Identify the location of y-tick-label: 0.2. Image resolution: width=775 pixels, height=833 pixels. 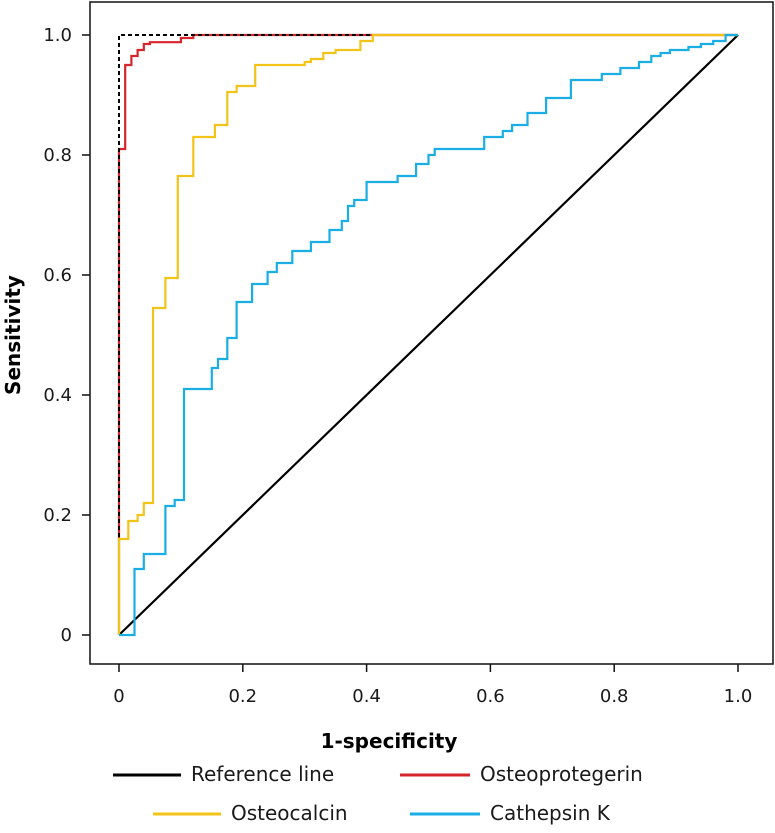
(57, 515).